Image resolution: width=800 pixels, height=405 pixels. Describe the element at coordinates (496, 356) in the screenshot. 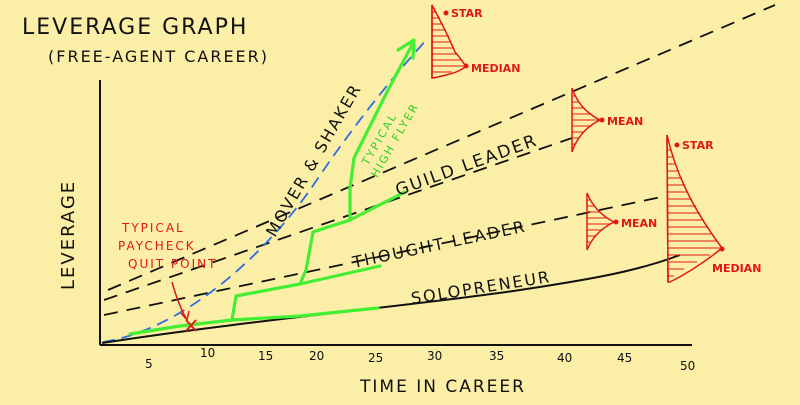

I see `x-tick-35: 35` at that location.